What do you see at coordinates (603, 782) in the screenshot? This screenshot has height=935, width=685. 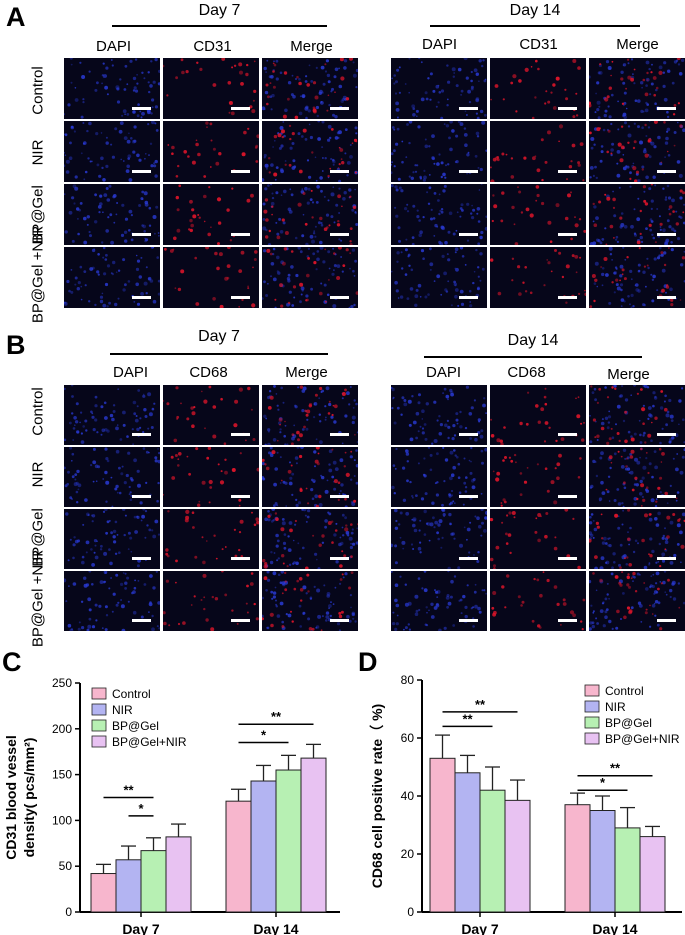 I see `significance-label: *` at bounding box center [603, 782].